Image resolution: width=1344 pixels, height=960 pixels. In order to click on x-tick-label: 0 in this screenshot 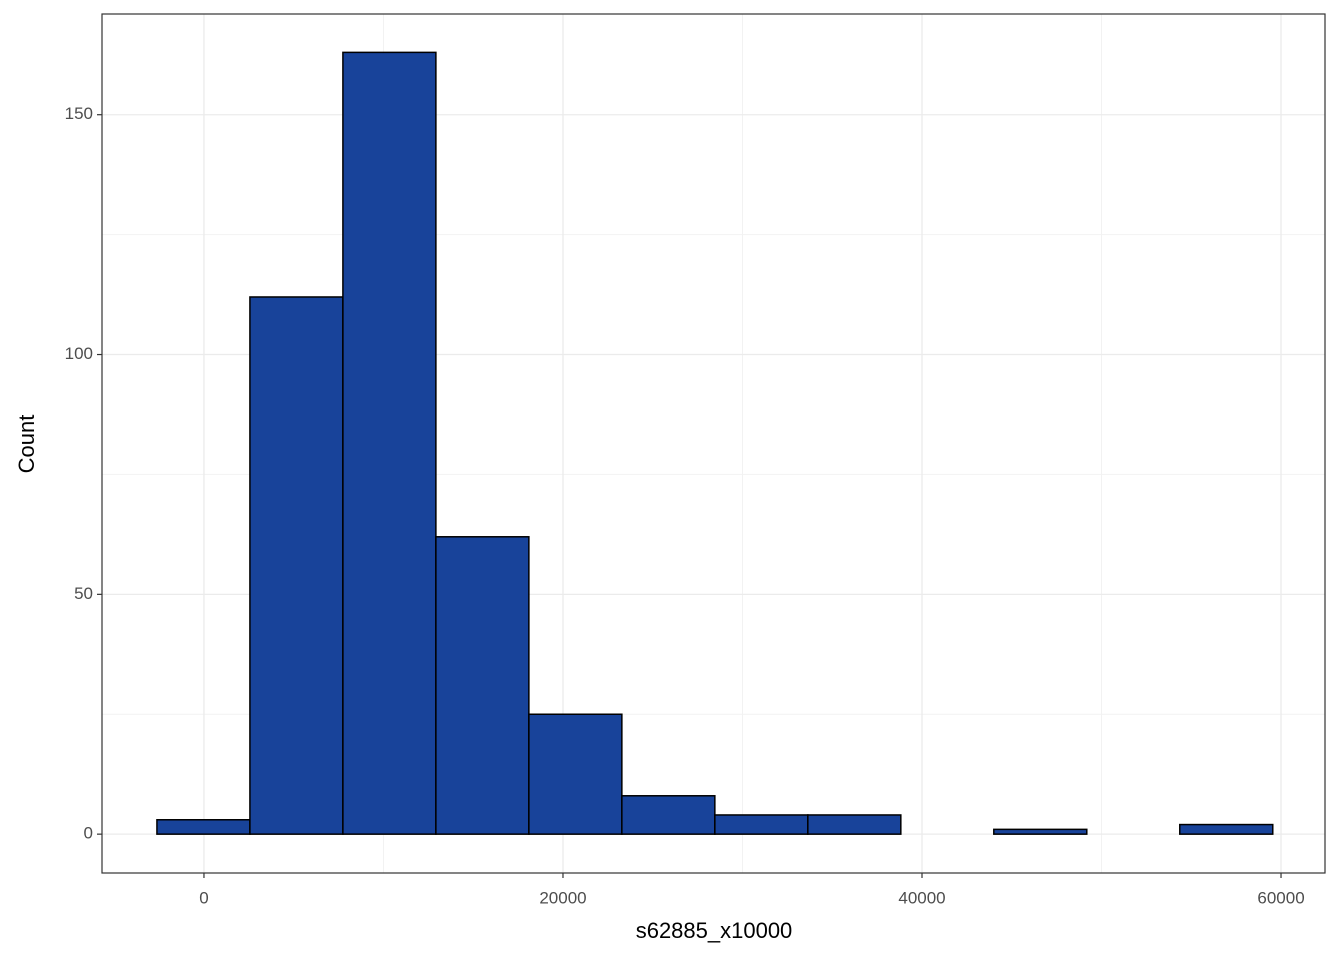, I will do `click(203, 897)`.